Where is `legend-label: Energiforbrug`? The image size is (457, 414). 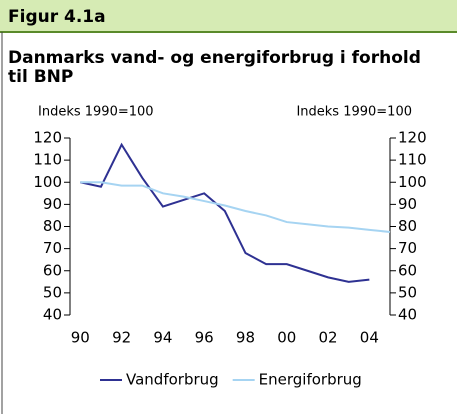
legend-label: Energiforbrug is located at coordinates (310, 380).